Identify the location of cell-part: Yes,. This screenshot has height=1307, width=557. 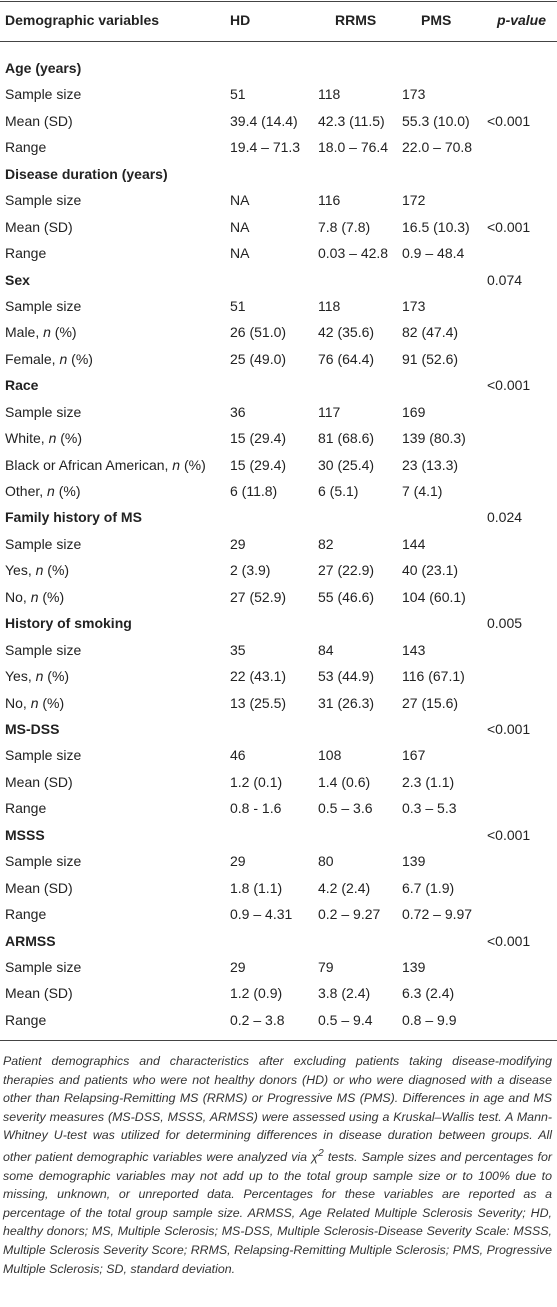
(20, 570).